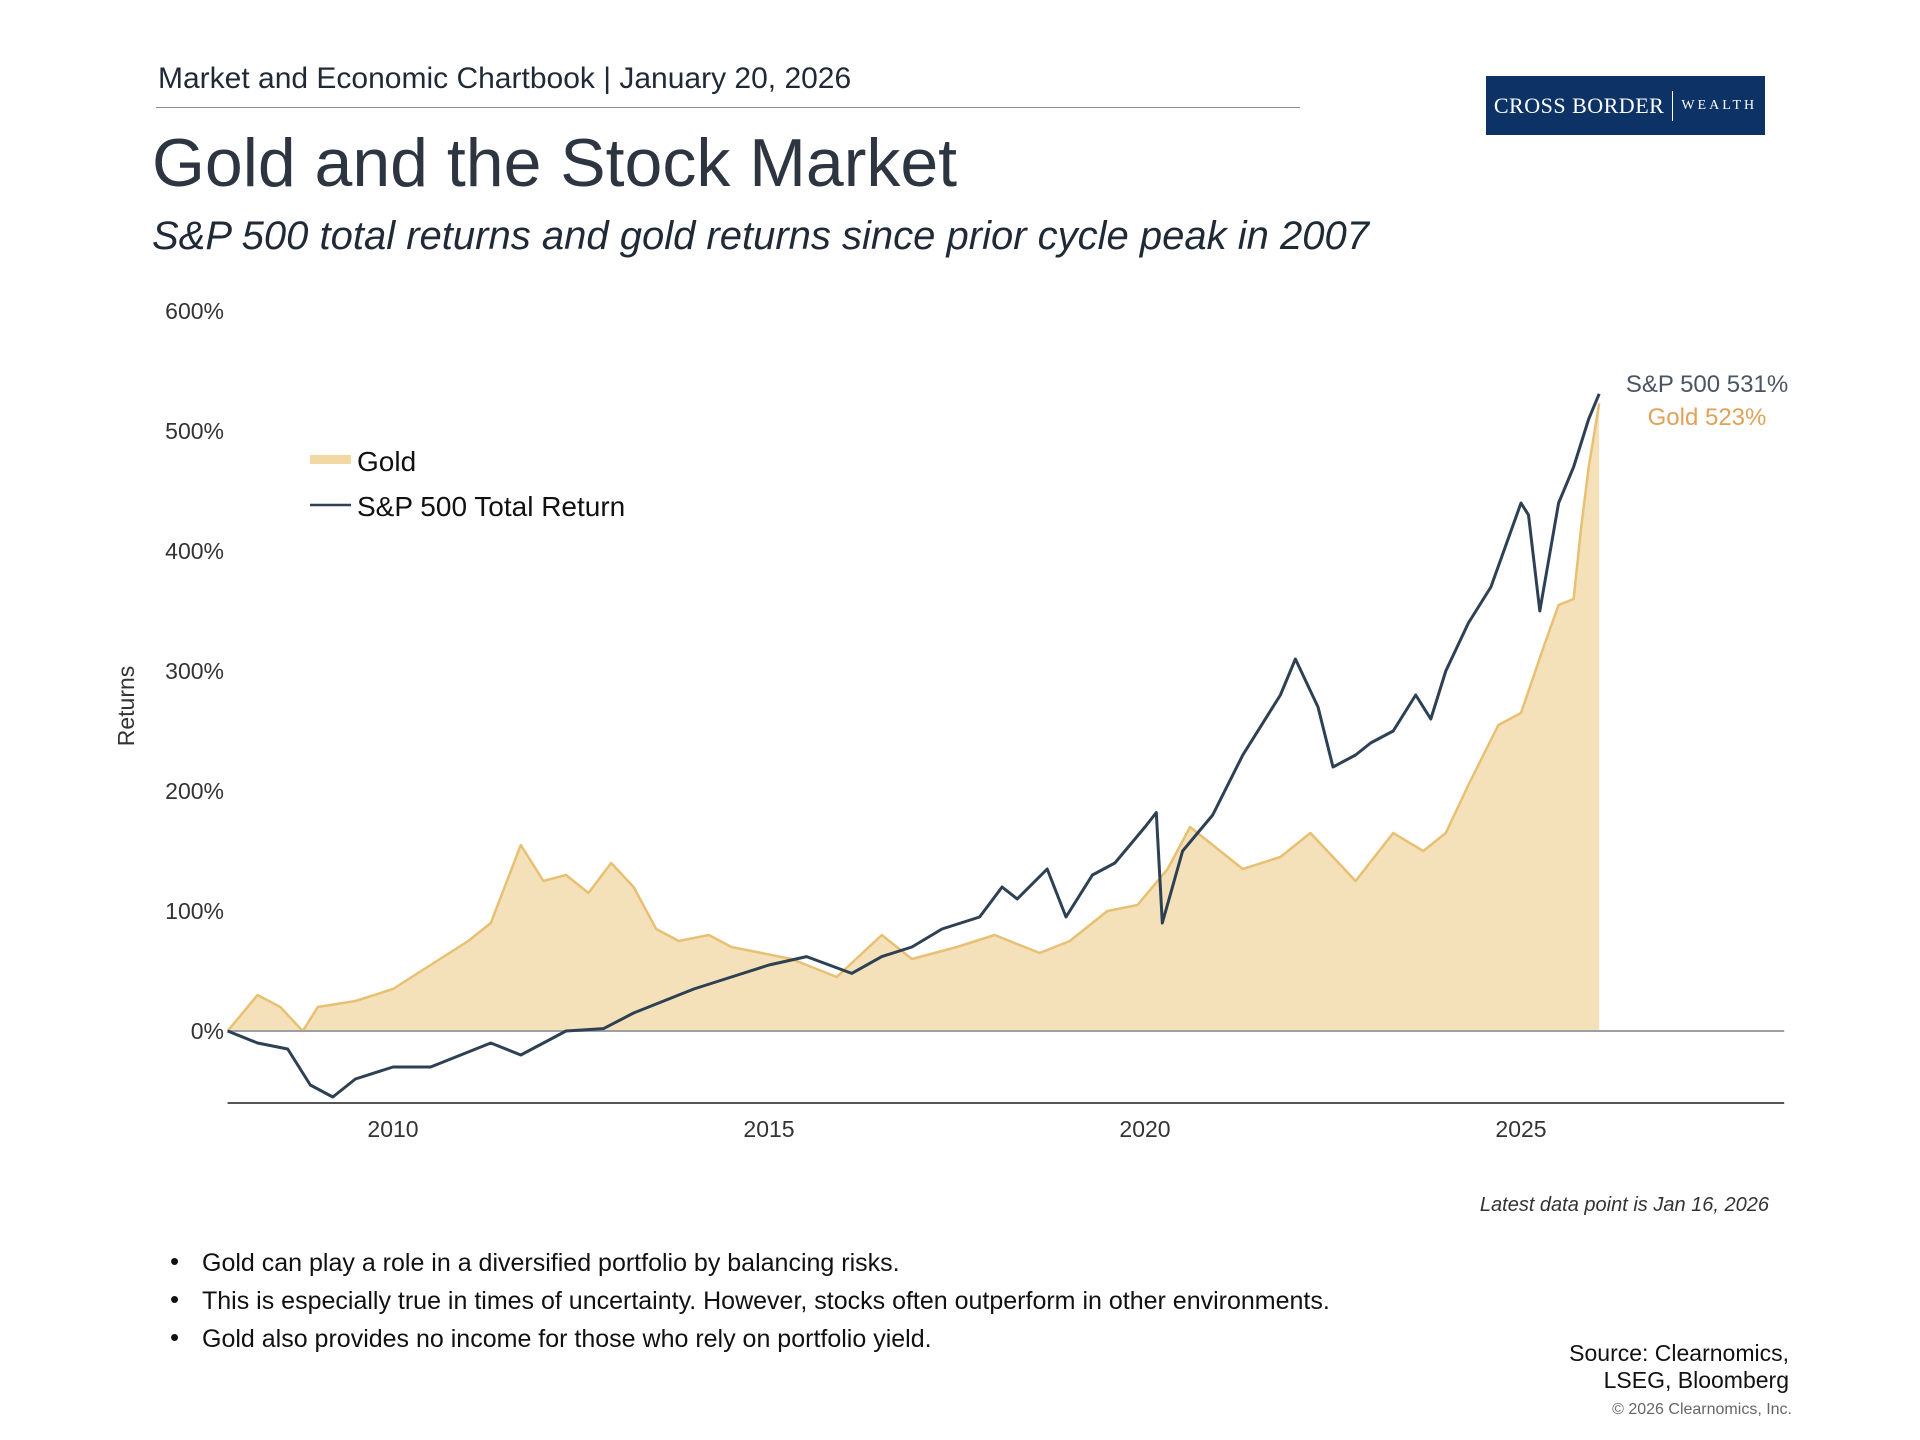 The image size is (1920, 1440). What do you see at coordinates (330, 459) in the screenshot?
I see `legend-swatch-gold` at bounding box center [330, 459].